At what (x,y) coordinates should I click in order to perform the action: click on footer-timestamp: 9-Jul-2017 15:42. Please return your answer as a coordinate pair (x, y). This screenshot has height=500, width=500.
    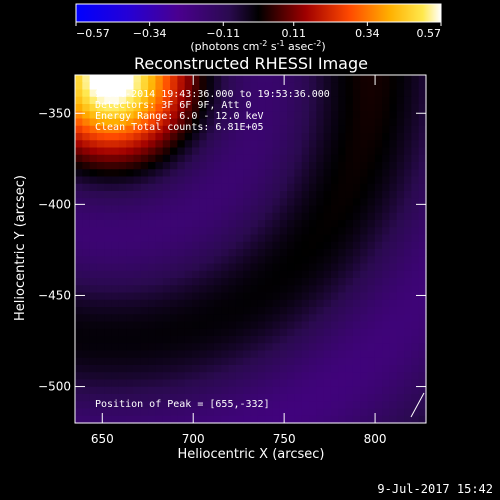
    Looking at the image, I should click on (435, 489).